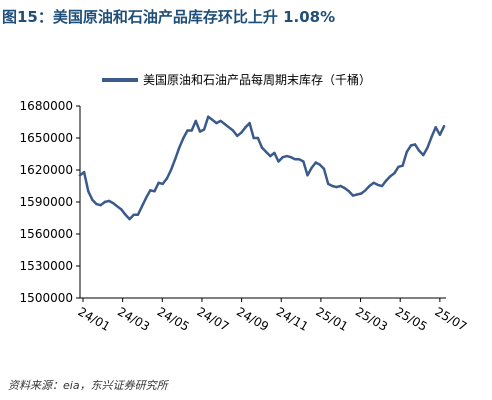  What do you see at coordinates (257, 79) in the screenshot?
I see `legend-label: 美国原油和石油产品每周期末库存（千桶）` at bounding box center [257, 79].